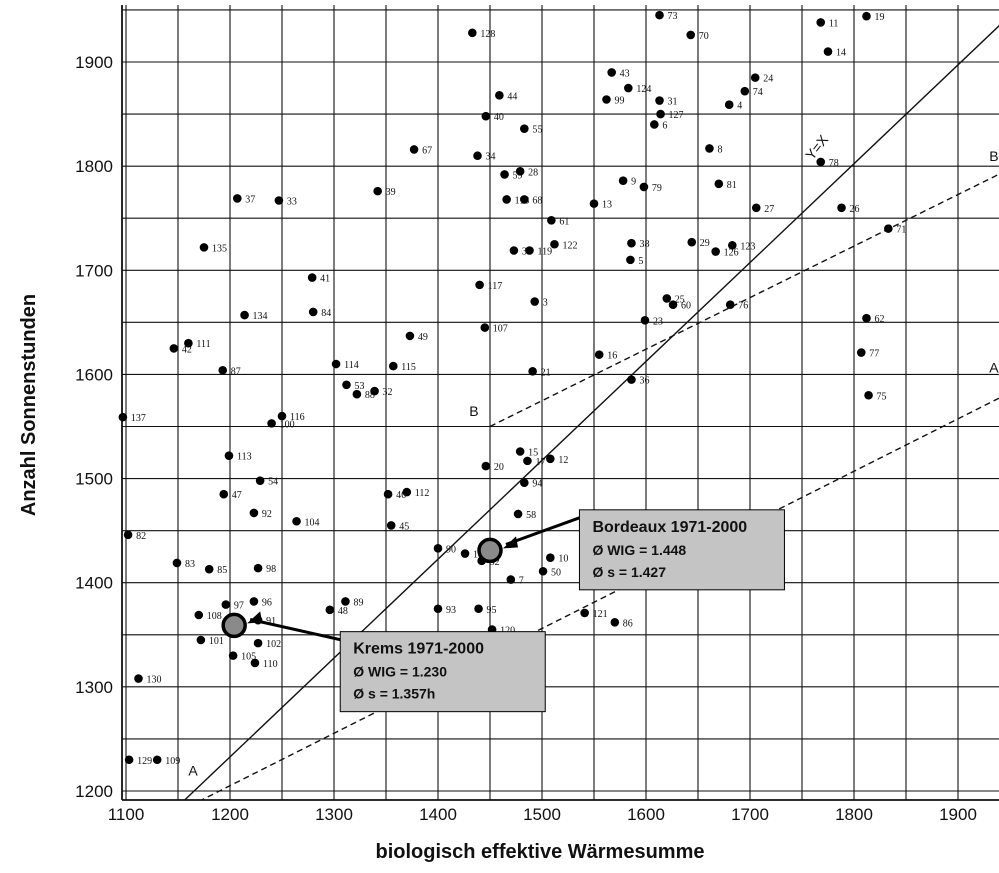 This screenshot has width=999, height=873. I want to click on point-label: 36, so click(644, 381).